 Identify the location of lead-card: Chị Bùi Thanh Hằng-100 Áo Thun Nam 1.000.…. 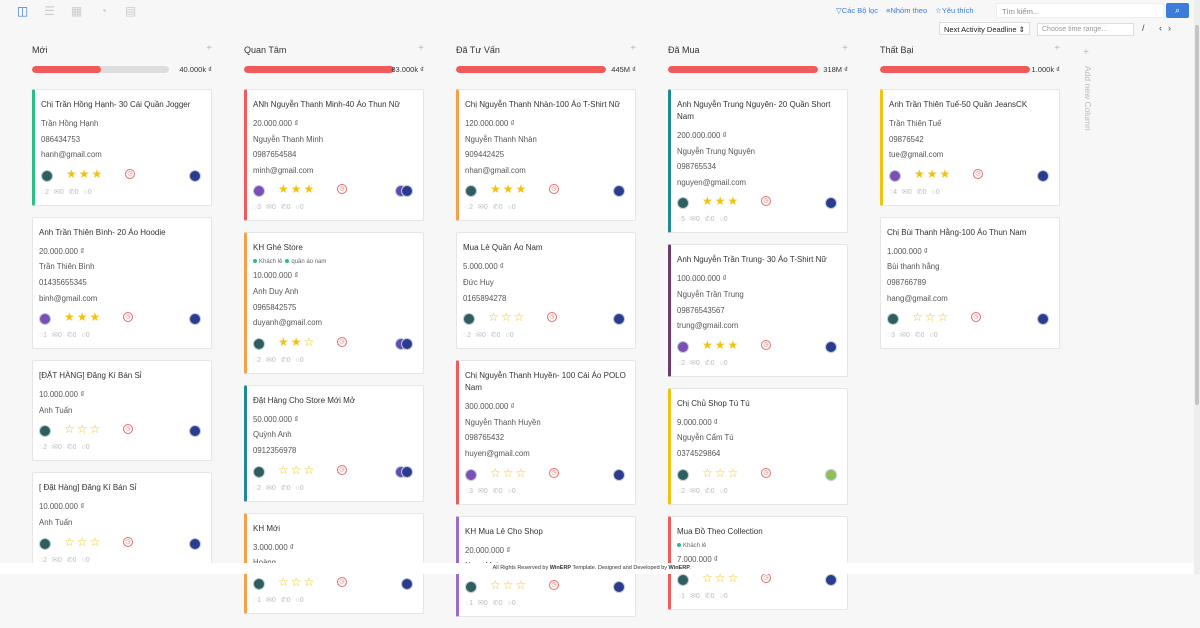
(970, 283).